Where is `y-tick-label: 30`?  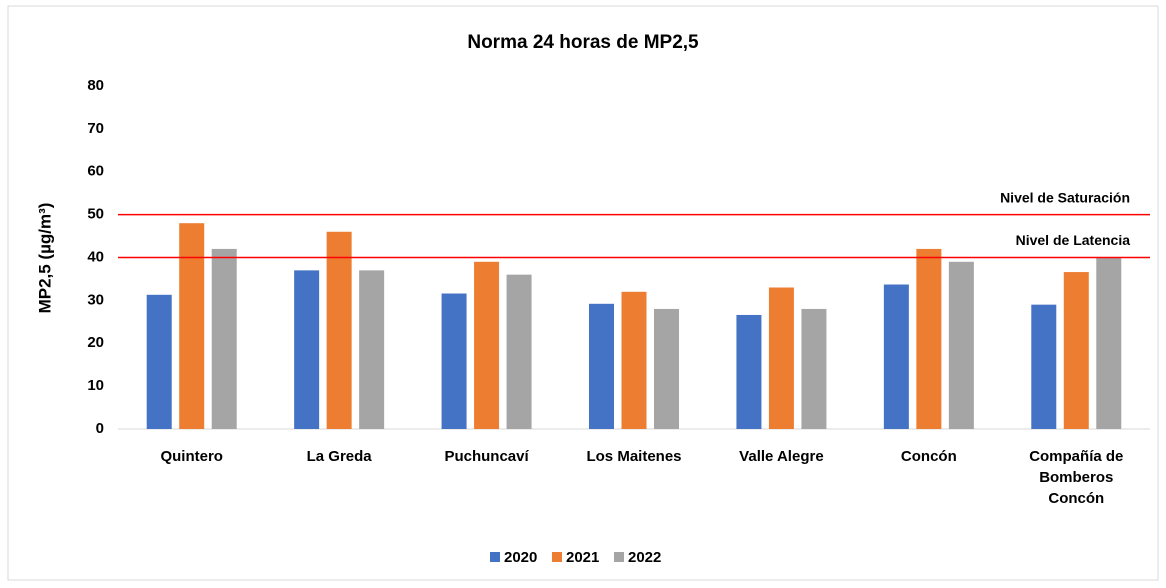
y-tick-label: 30 is located at coordinates (95, 299).